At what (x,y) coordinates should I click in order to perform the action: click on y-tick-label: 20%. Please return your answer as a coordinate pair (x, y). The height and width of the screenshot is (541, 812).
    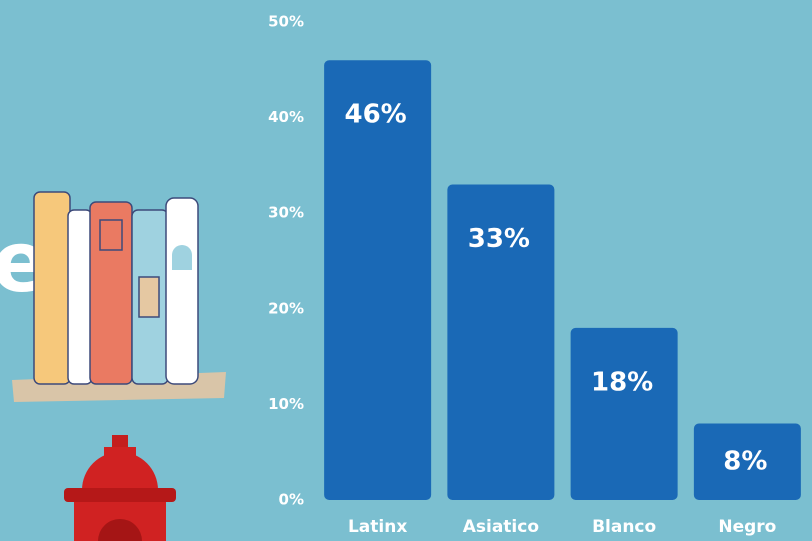
    Looking at the image, I should click on (286, 308).